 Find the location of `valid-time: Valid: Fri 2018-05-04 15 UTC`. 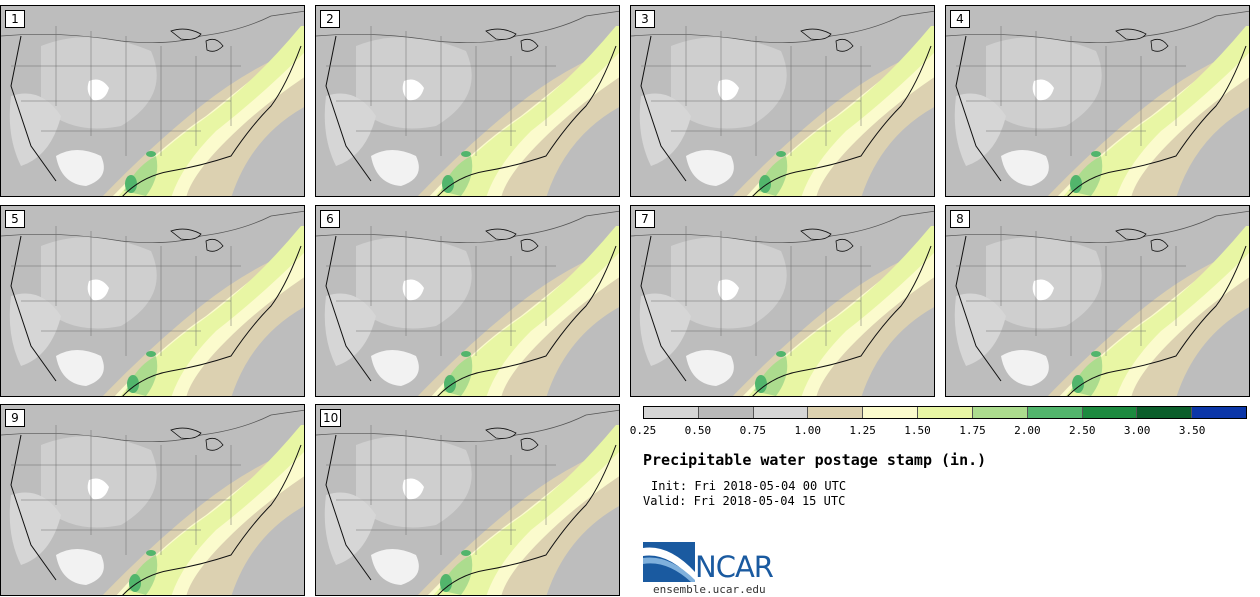

valid-time: Valid: Fri 2018-05-04 15 UTC is located at coordinates (744, 501).